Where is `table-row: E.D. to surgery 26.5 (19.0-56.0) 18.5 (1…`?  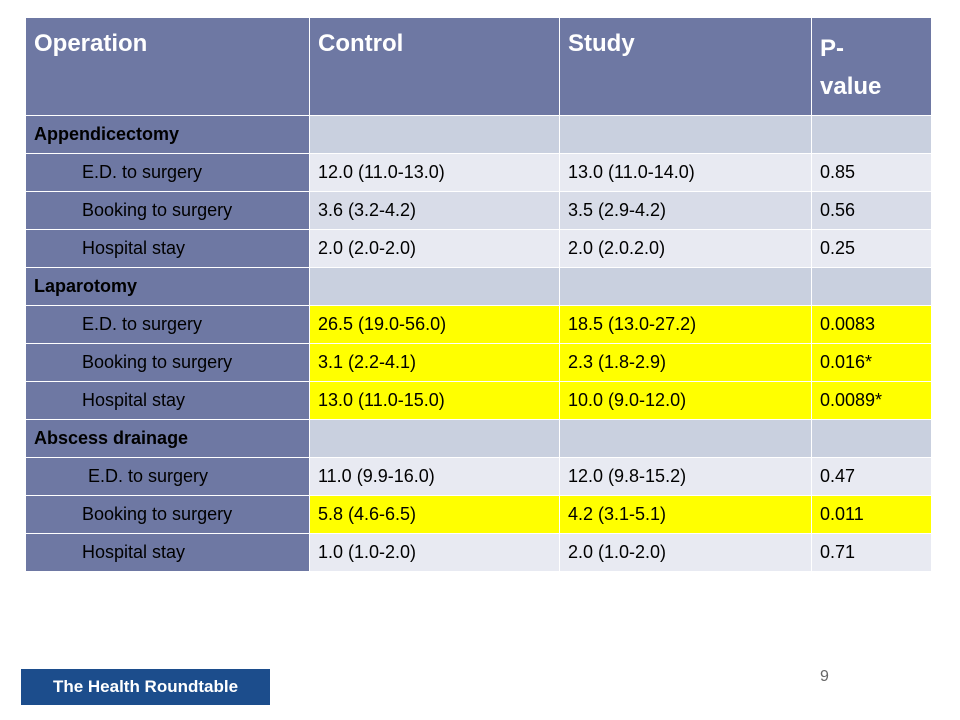
table-row: E.D. to surgery 26.5 (19.0-56.0) 18.5 (1… is located at coordinates (478, 324).